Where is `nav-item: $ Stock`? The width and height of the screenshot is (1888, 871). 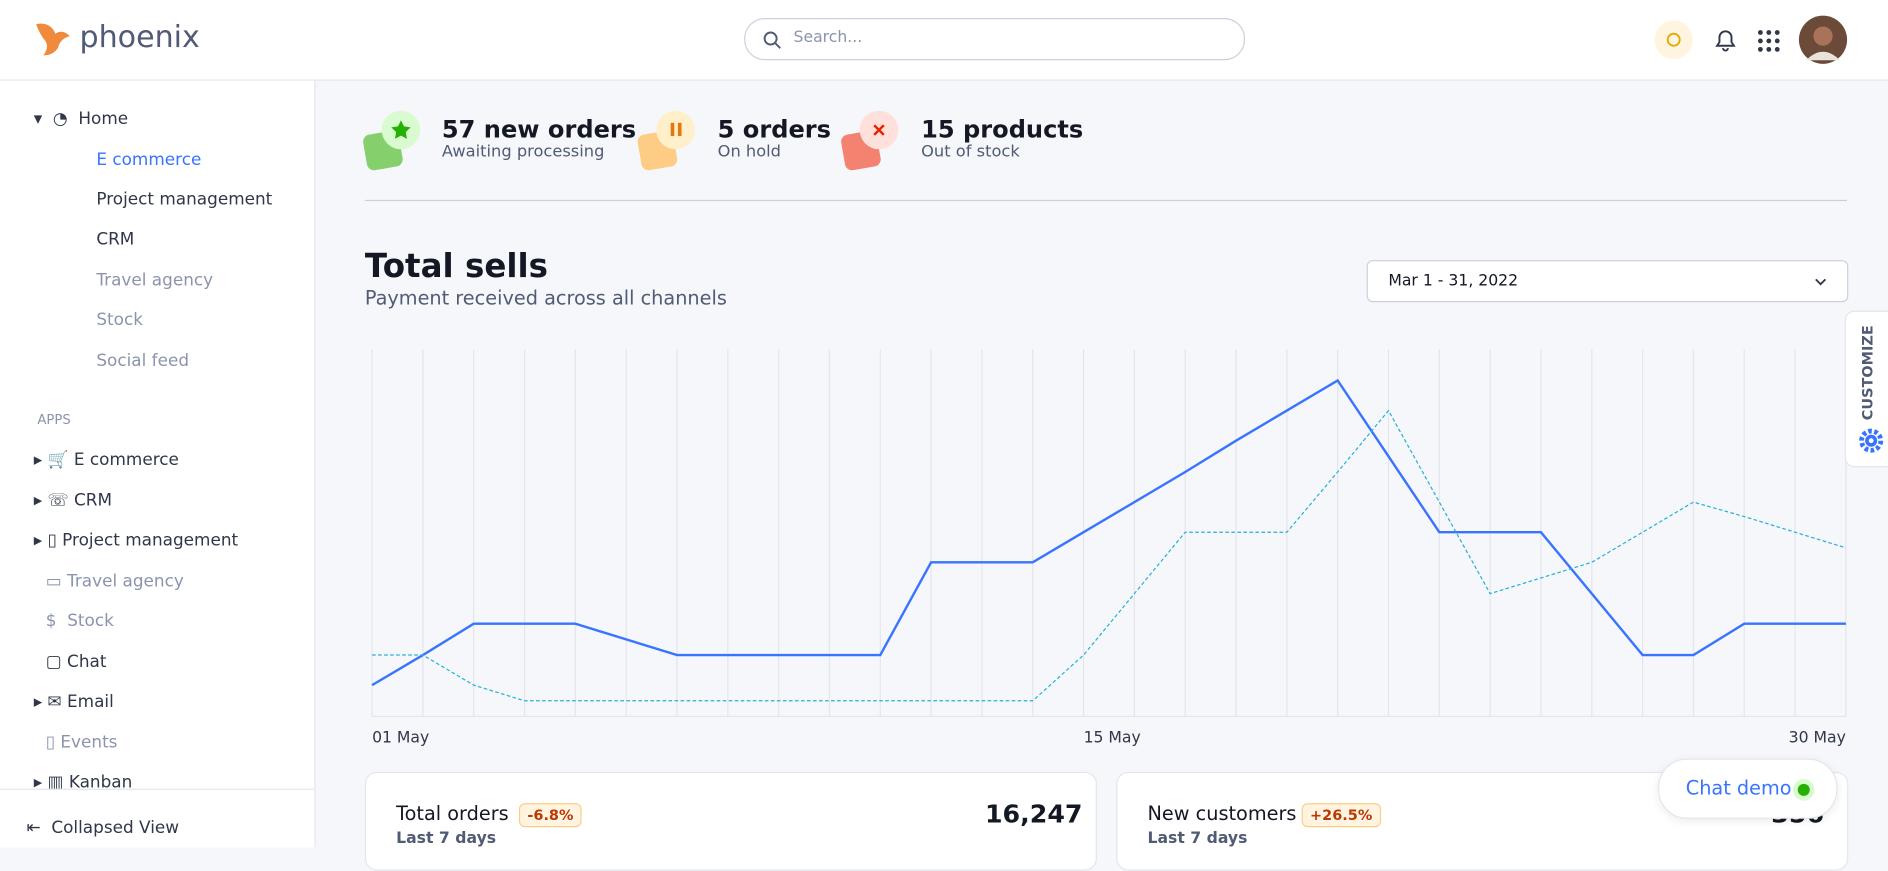
nav-item: $ Stock is located at coordinates (79, 621).